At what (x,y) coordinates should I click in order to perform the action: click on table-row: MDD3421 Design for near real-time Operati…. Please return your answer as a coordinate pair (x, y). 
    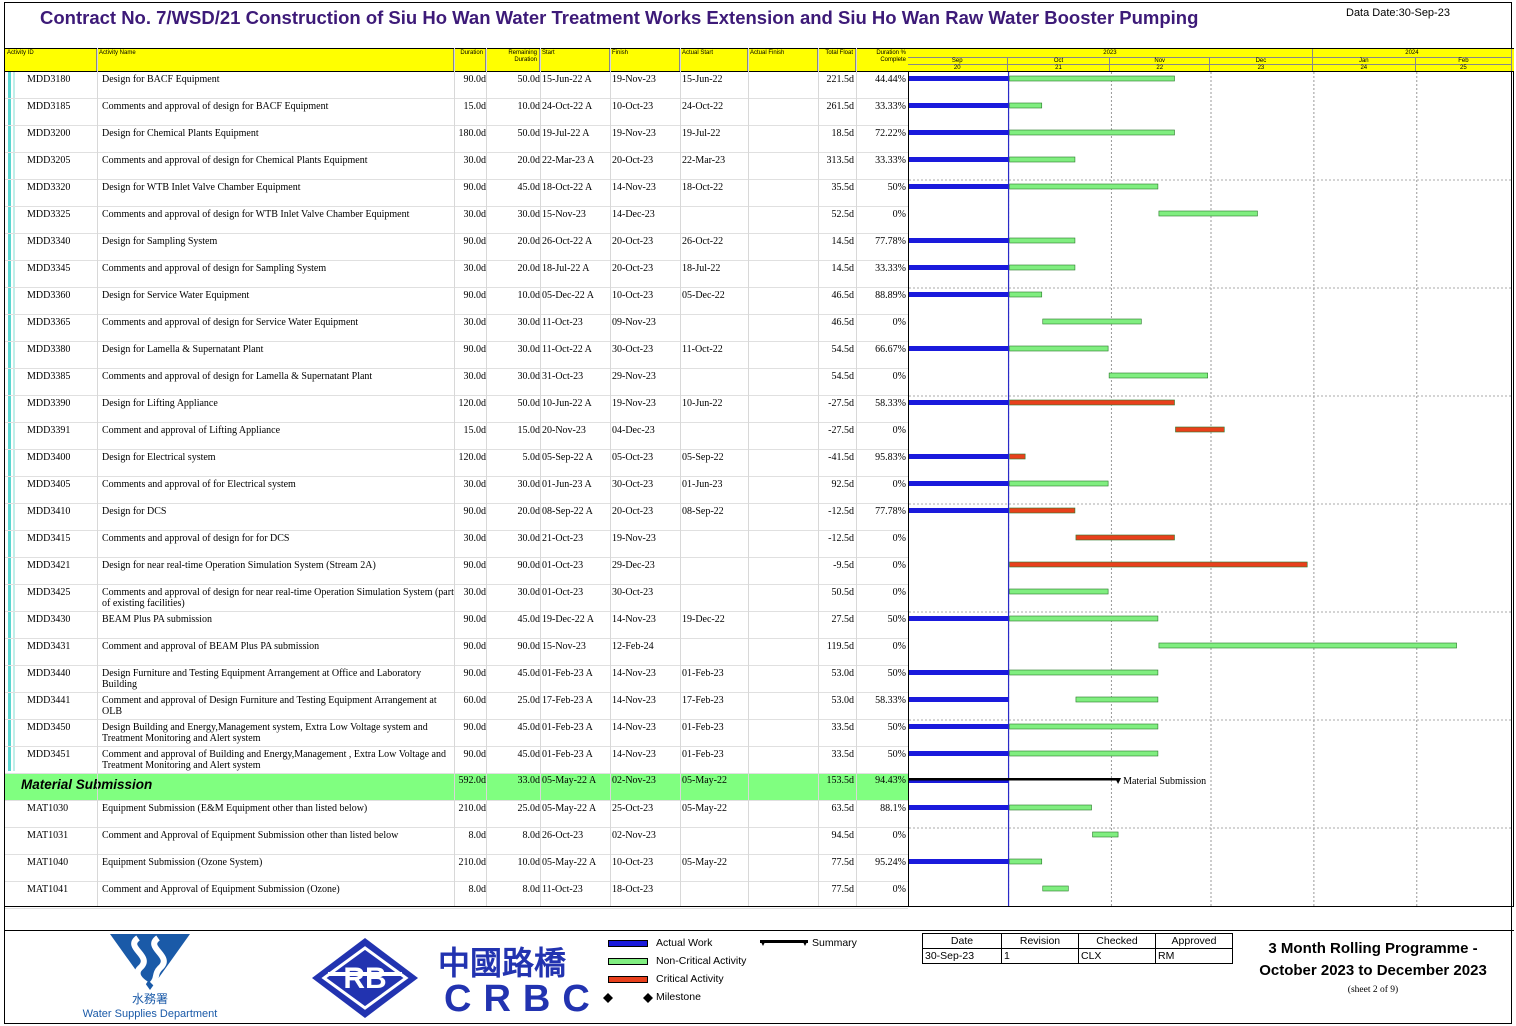
    Looking at the image, I should click on (456, 571).